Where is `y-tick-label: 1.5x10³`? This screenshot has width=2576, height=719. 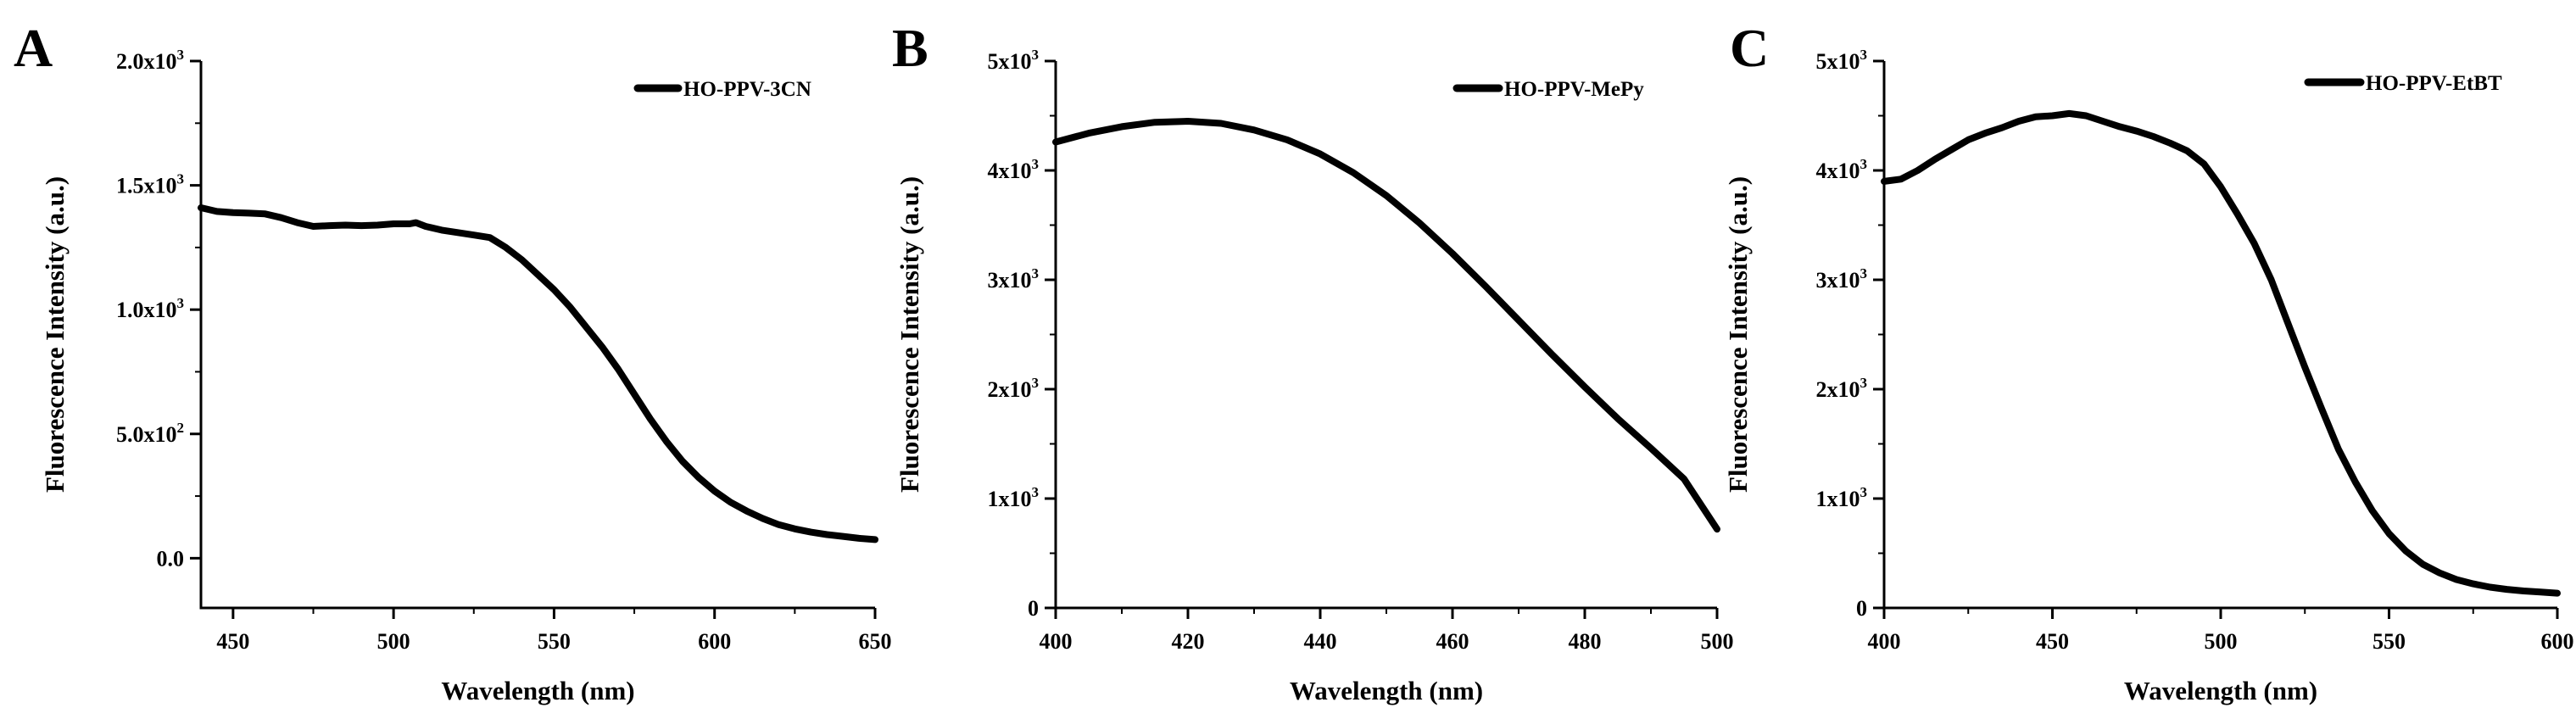
y-tick-label: 1.5x10³ is located at coordinates (150, 184).